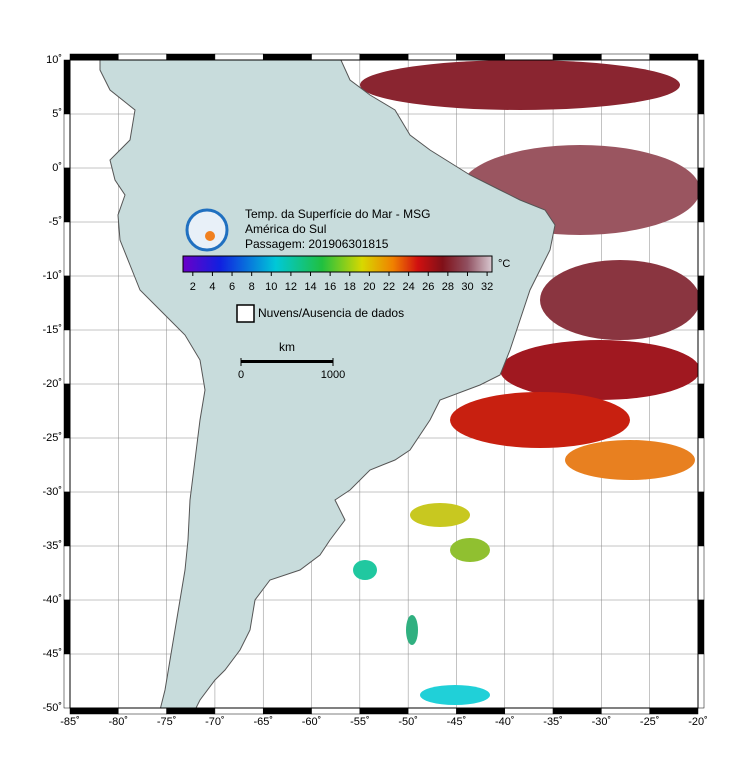 This screenshot has width=741, height=781. Describe the element at coordinates (52, 600) in the screenshot. I see `lat-tick-label: -40˚` at that location.